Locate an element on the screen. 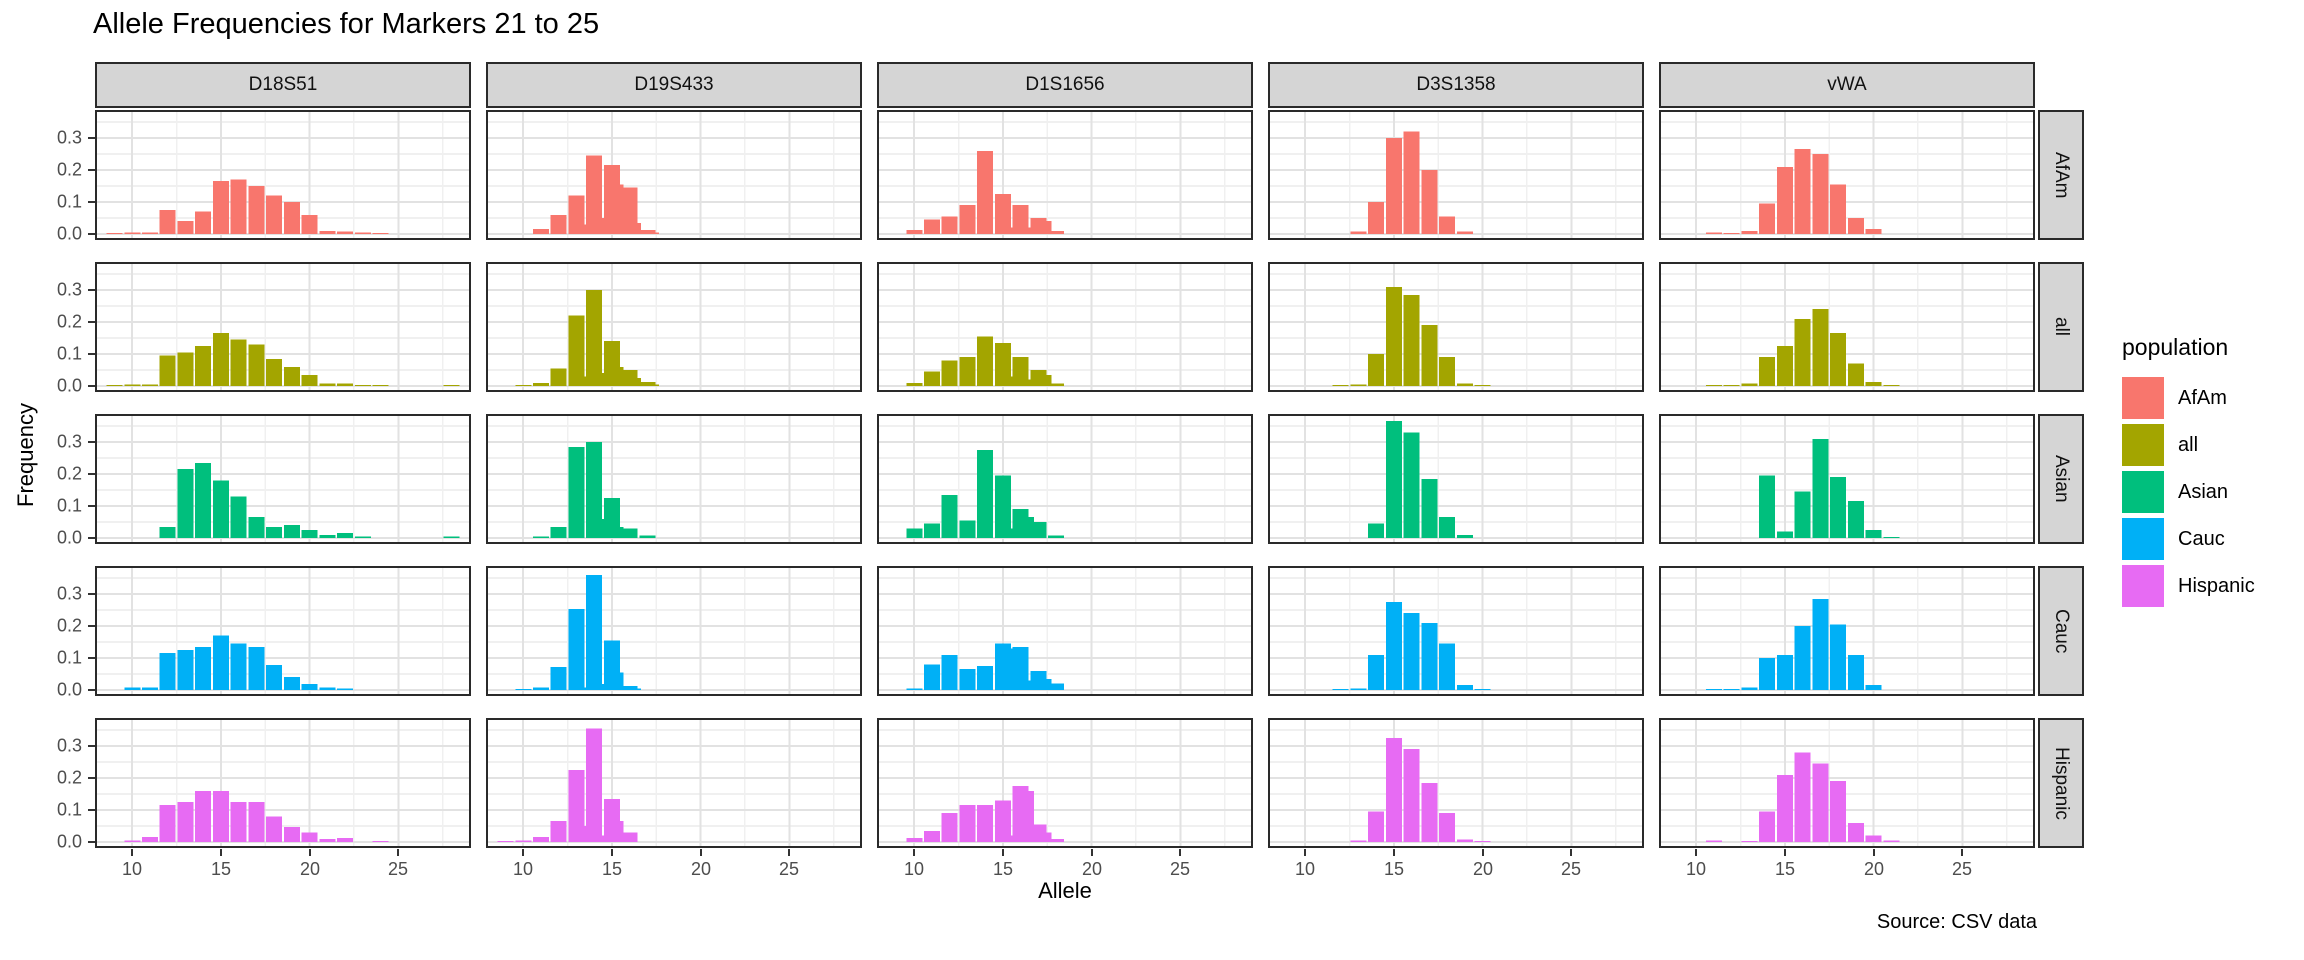 Image resolution: width=2304 pixels, height=960 pixels. panel-D3S1358-Cauc is located at coordinates (1456, 631).